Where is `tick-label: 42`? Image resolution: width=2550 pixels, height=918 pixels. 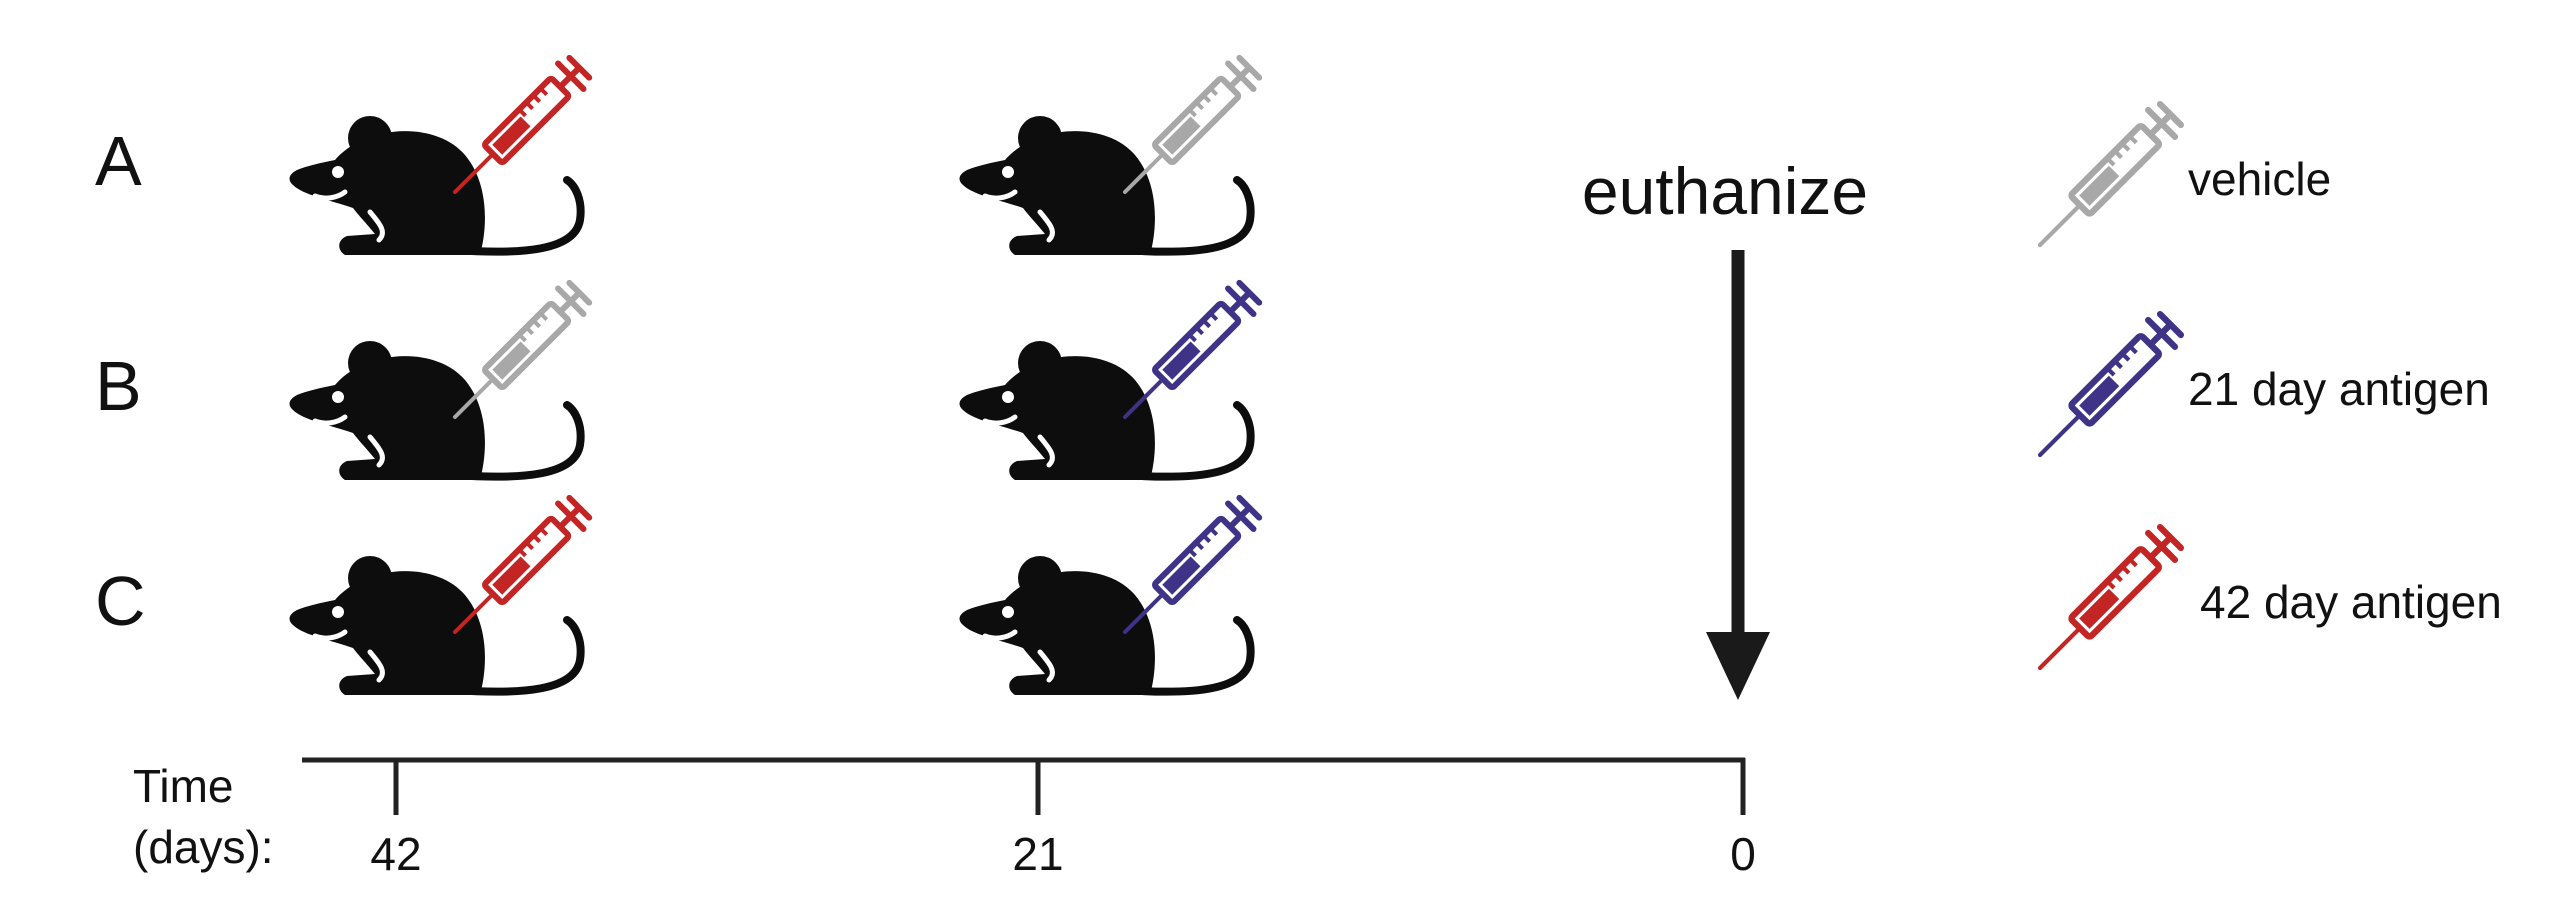
tick-label: 42 is located at coordinates (395, 854).